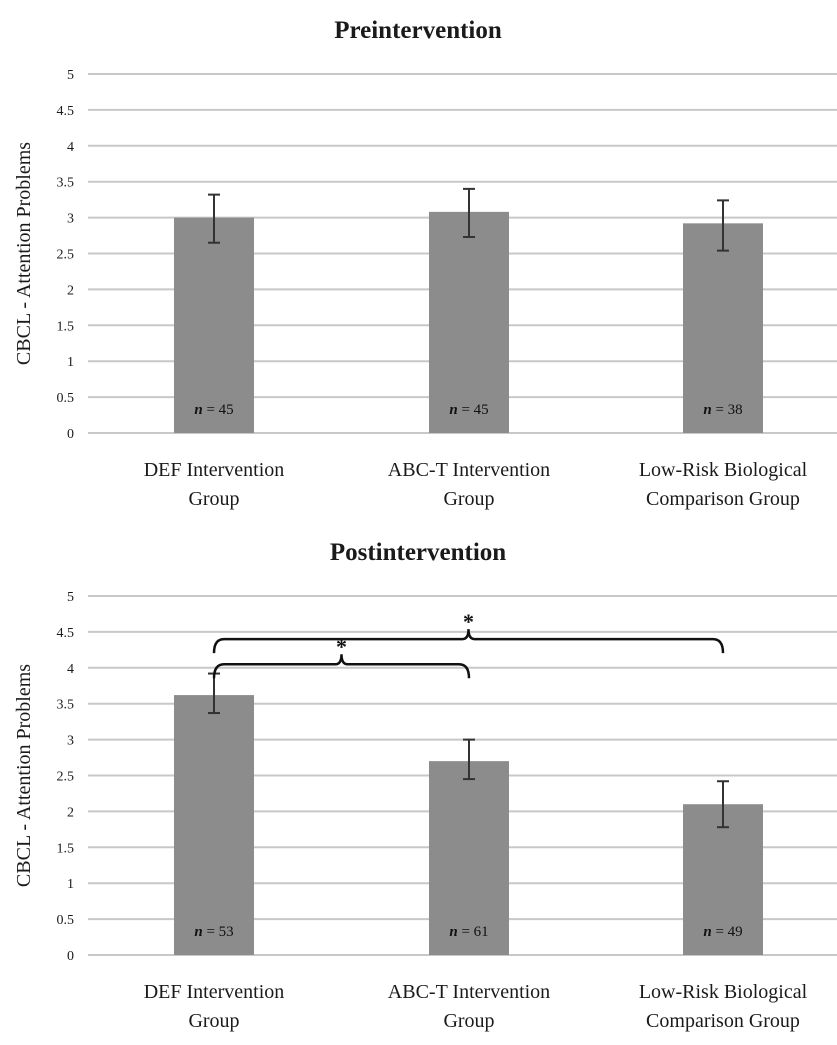 This screenshot has height=1045, width=837. What do you see at coordinates (468, 932) in the screenshot?
I see `n-label: n = 61` at bounding box center [468, 932].